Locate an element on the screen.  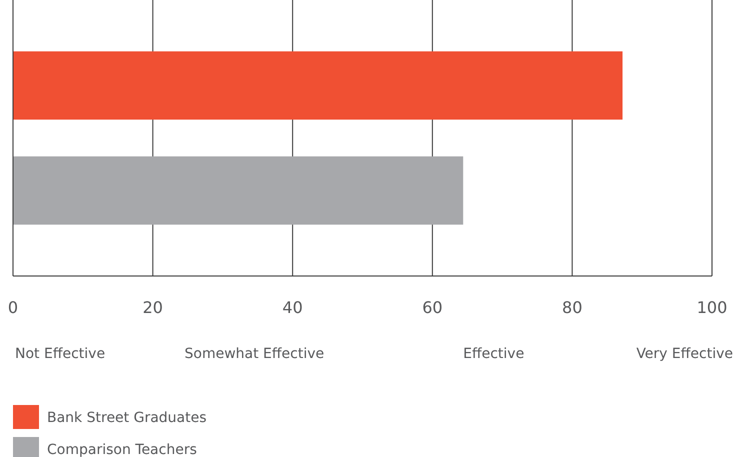
legend-label: Comparison Teachers is located at coordinates (122, 449).